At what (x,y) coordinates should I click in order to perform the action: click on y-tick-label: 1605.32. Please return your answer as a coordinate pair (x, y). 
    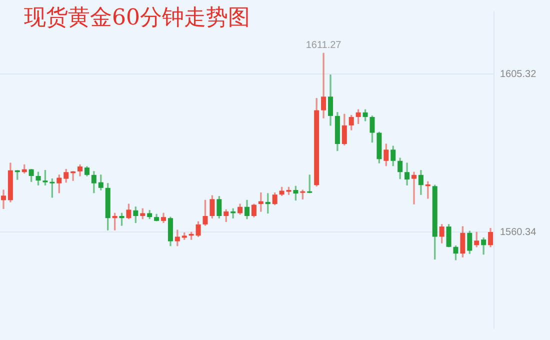
    Looking at the image, I should click on (518, 74).